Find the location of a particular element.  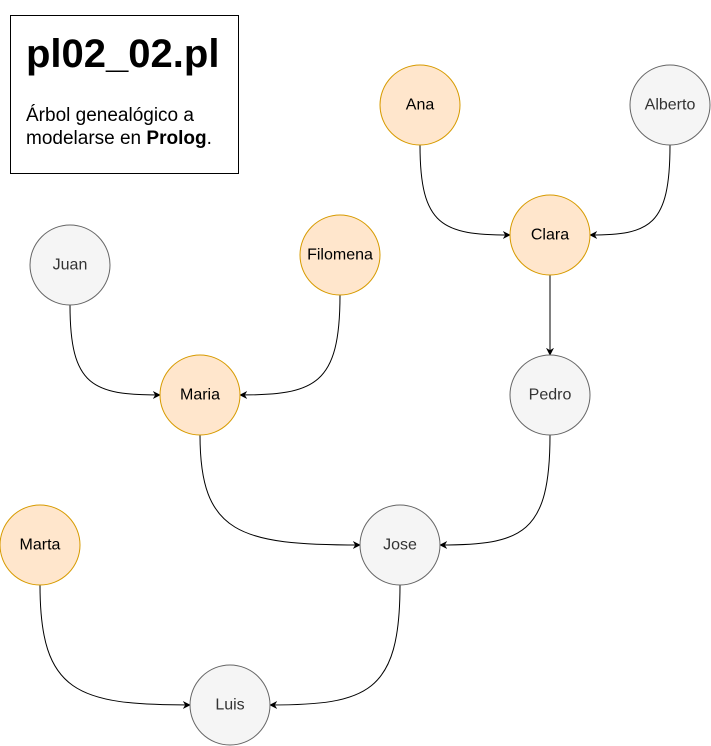

node-pedro-circle is located at coordinates (550, 395).